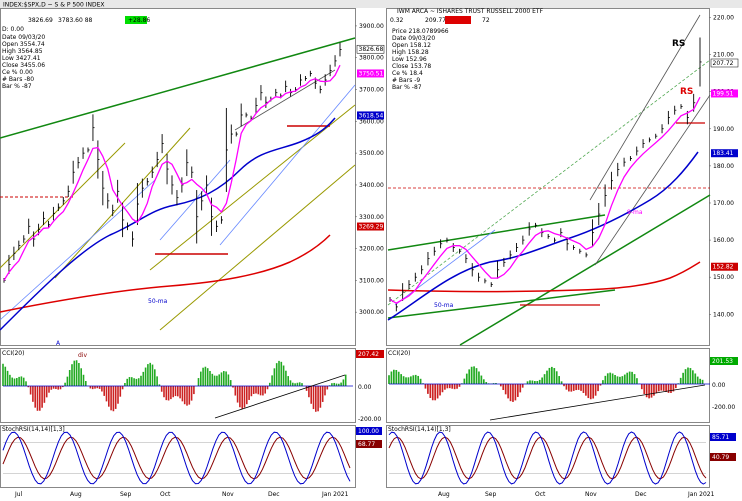 The image size is (742, 501). Describe the element at coordinates (723, 17) in the screenshot. I see `right-y-tick-label: 220.00` at that location.